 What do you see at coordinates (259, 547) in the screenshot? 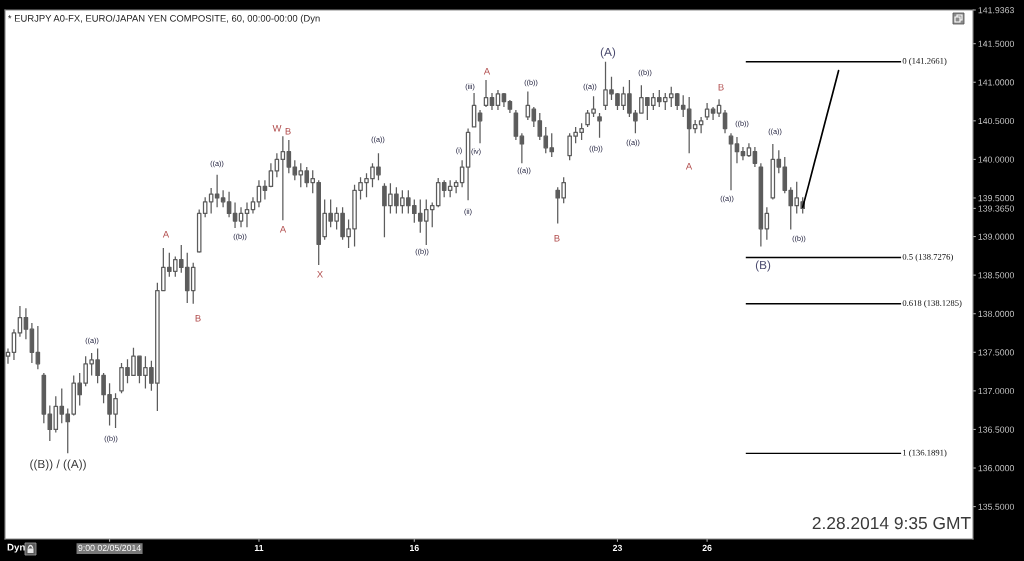
I see `x-tick-label: 11` at bounding box center [259, 547].